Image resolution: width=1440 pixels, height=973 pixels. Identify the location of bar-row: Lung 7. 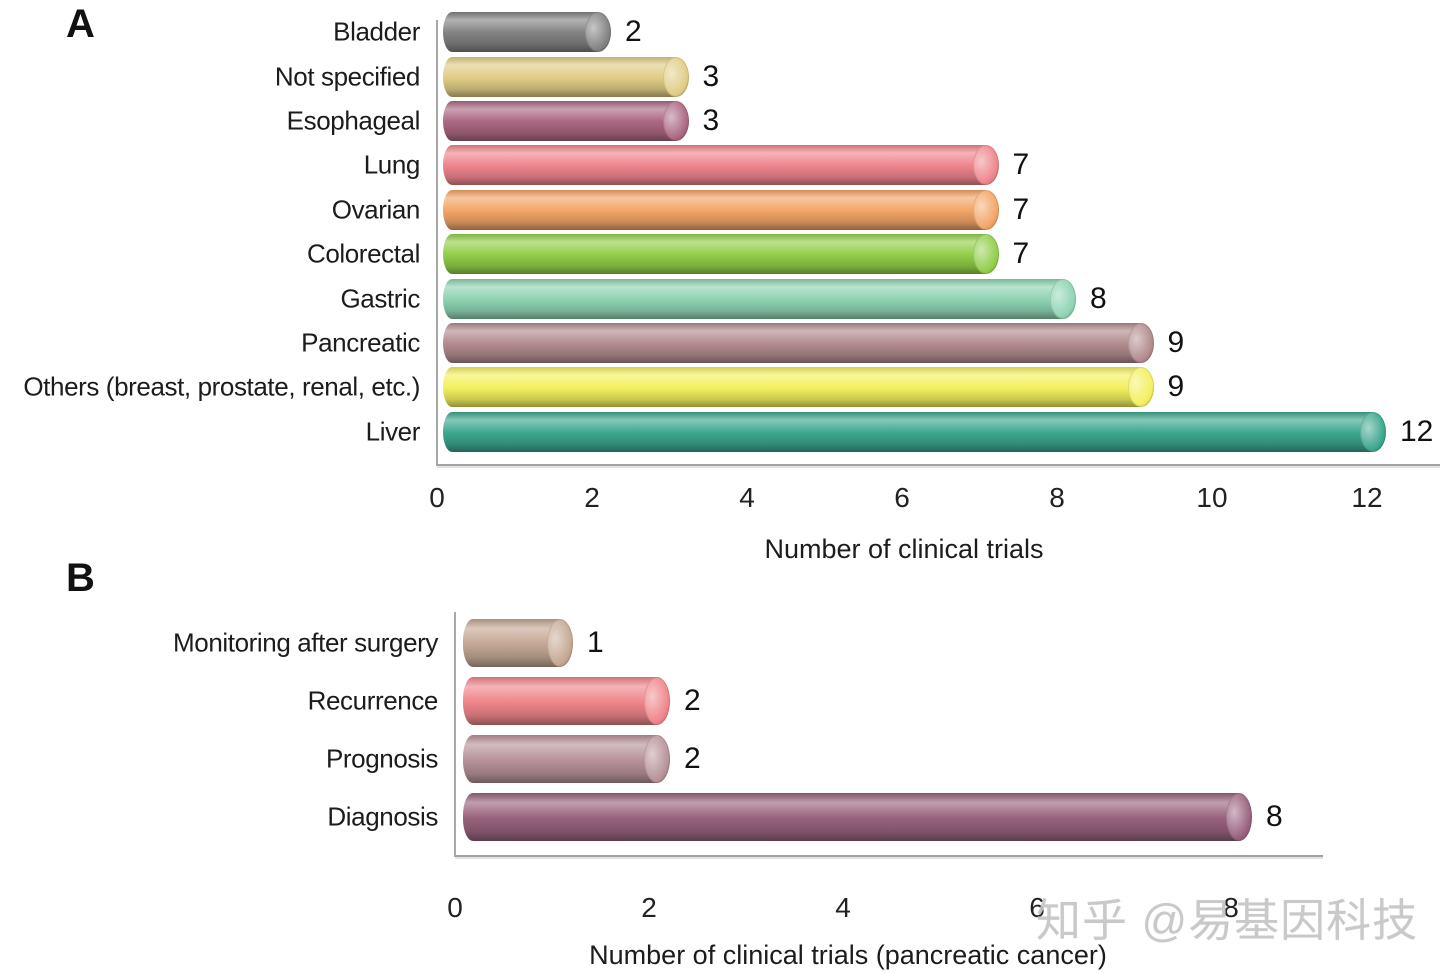
(720, 165).